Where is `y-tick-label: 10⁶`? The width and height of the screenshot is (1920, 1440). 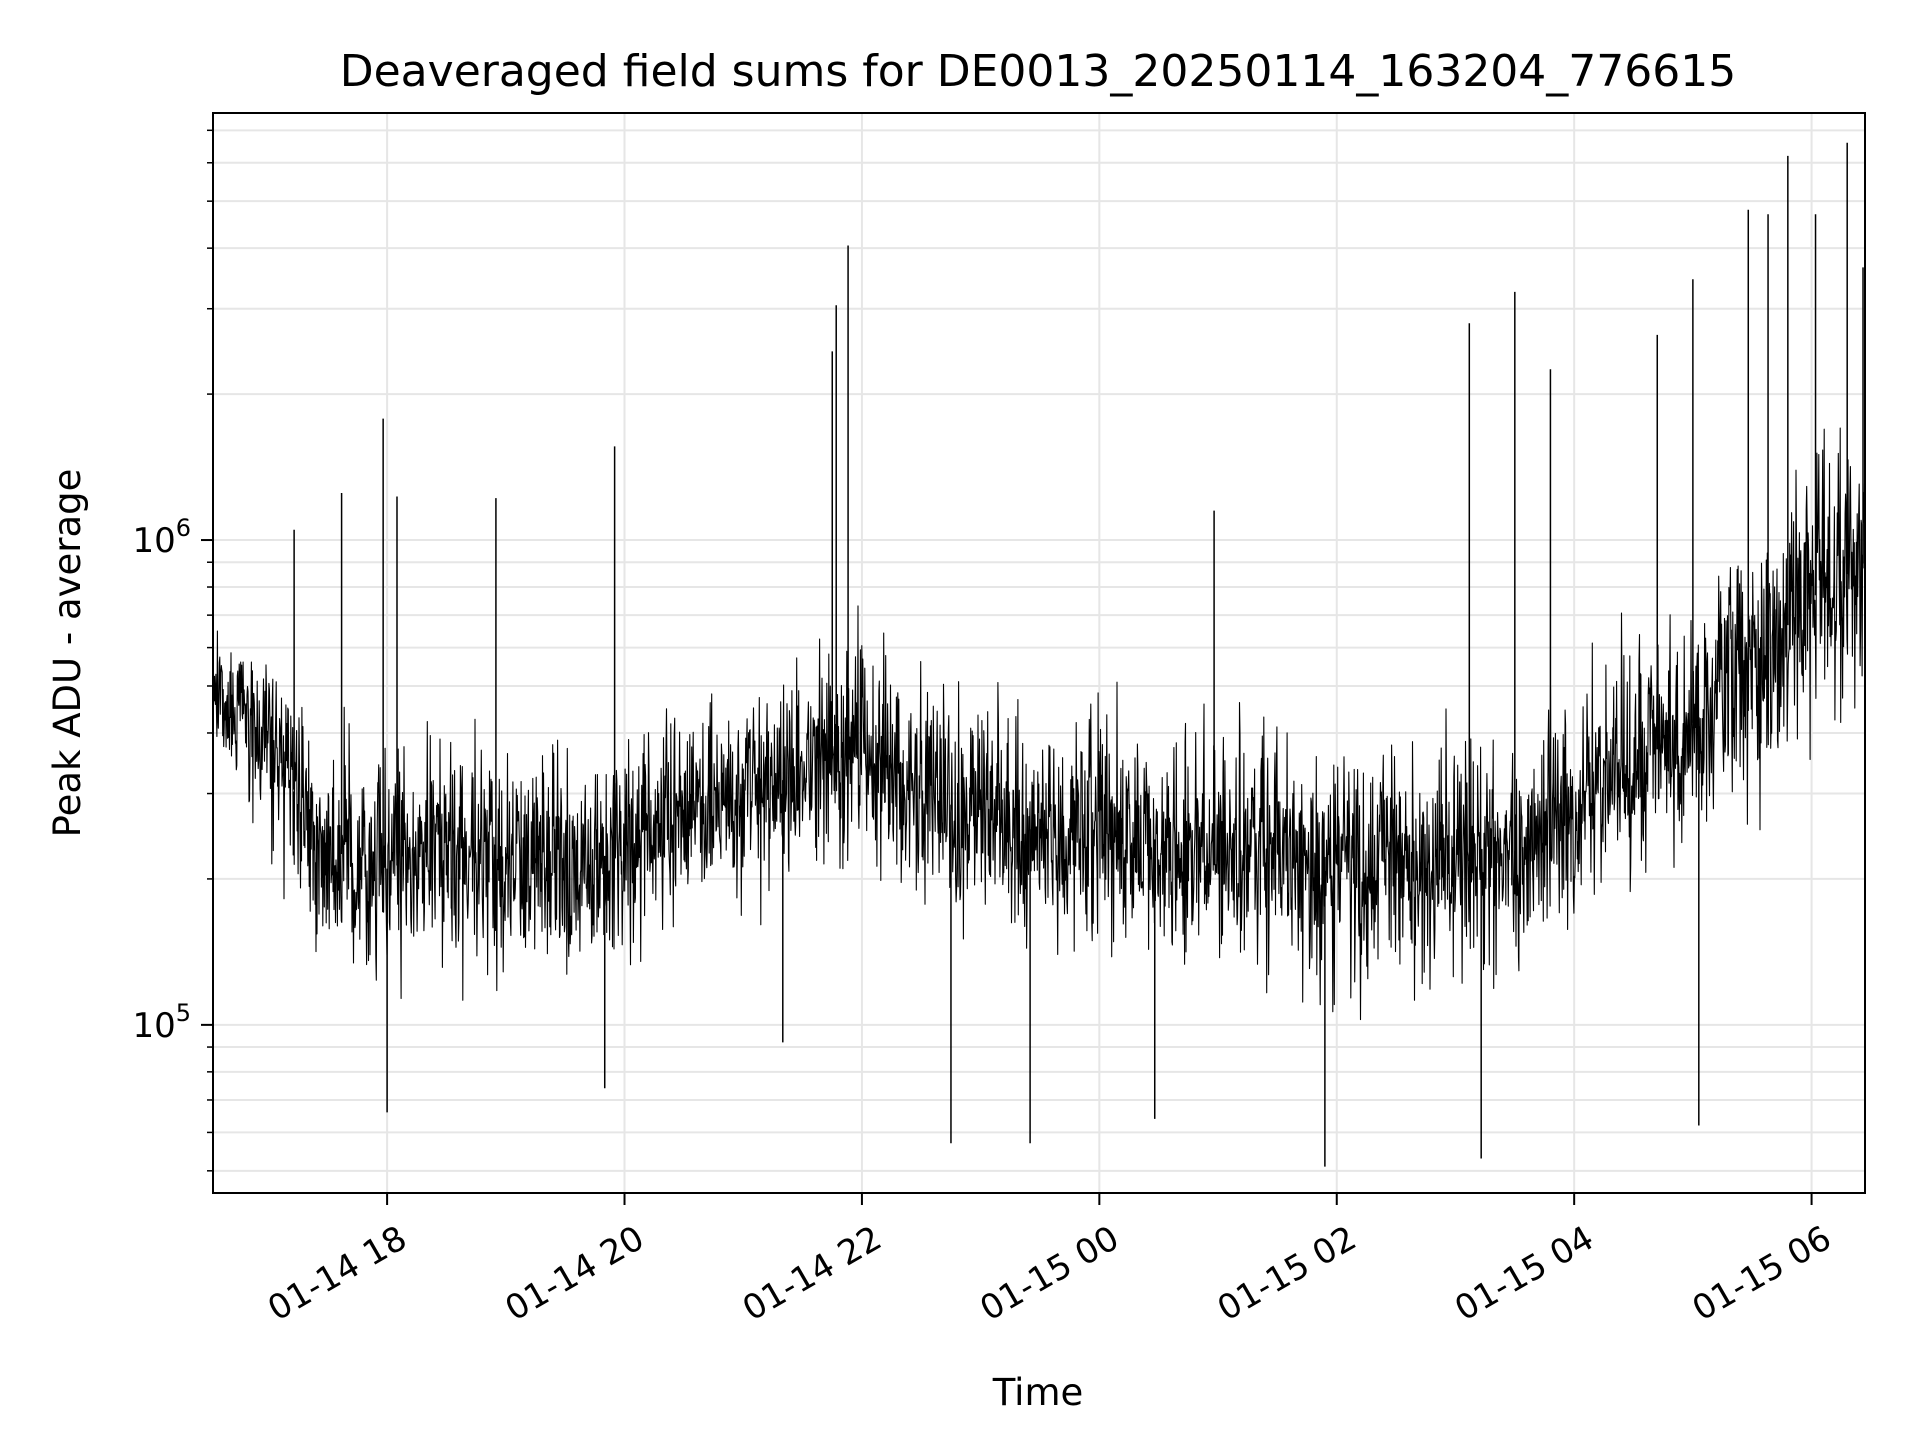
y-tick-label: 10⁶ is located at coordinates (161, 537).